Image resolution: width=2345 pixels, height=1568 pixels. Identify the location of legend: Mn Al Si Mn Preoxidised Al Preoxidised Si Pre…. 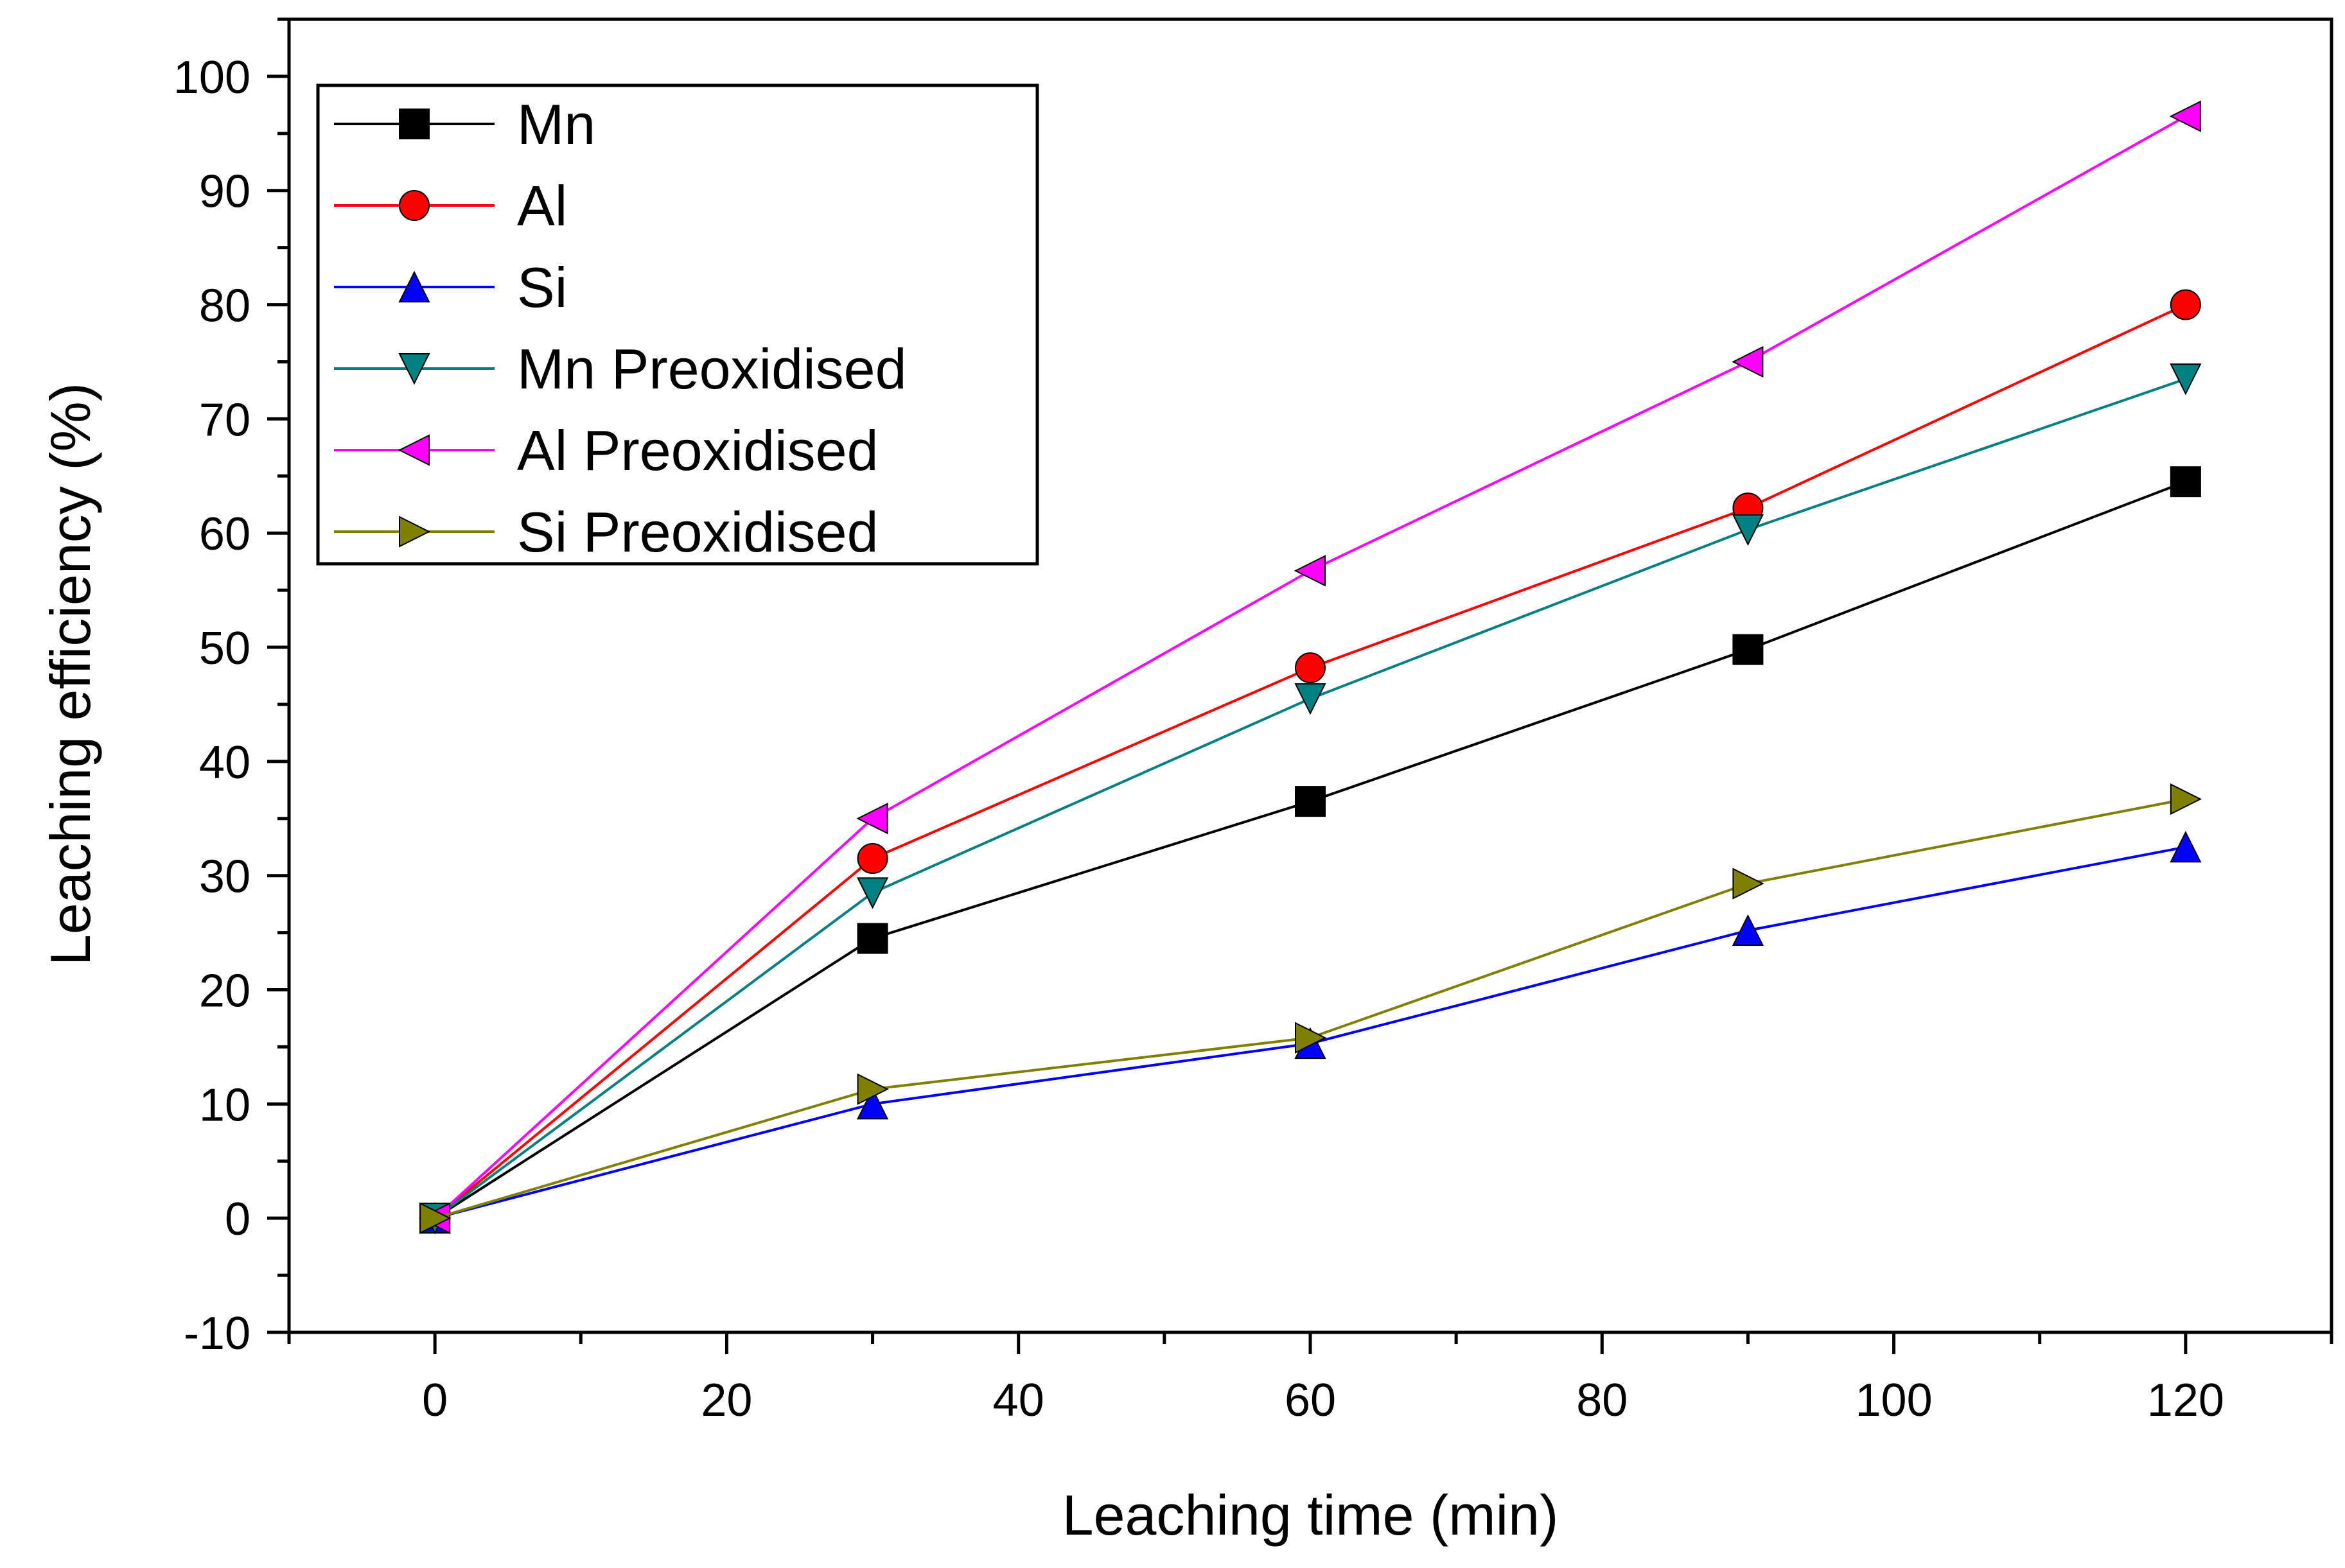
(677, 324).